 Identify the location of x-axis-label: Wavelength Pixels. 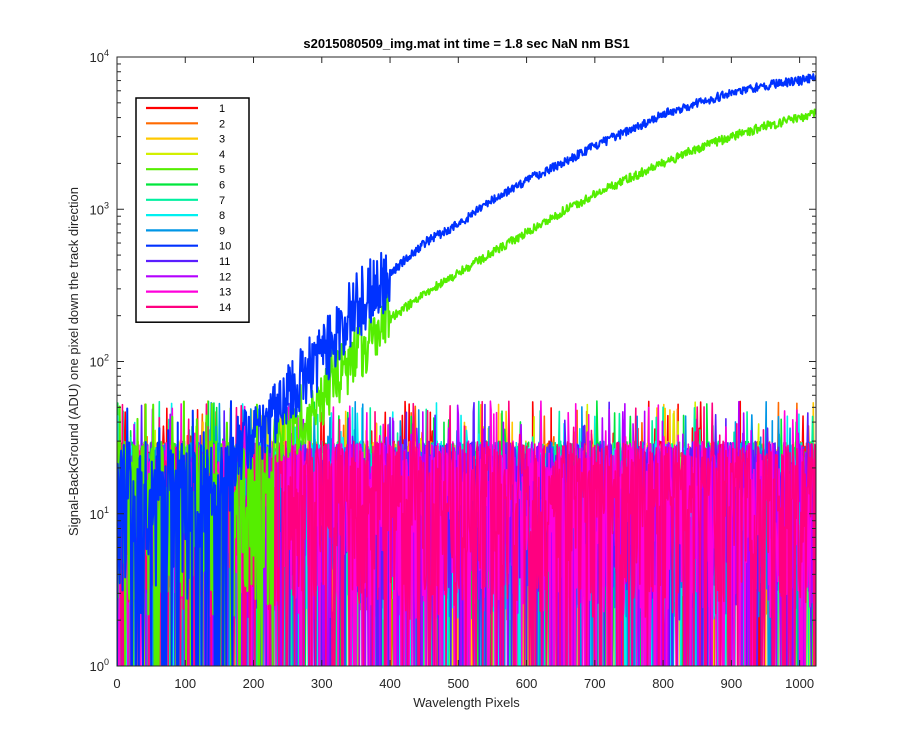
(466, 702).